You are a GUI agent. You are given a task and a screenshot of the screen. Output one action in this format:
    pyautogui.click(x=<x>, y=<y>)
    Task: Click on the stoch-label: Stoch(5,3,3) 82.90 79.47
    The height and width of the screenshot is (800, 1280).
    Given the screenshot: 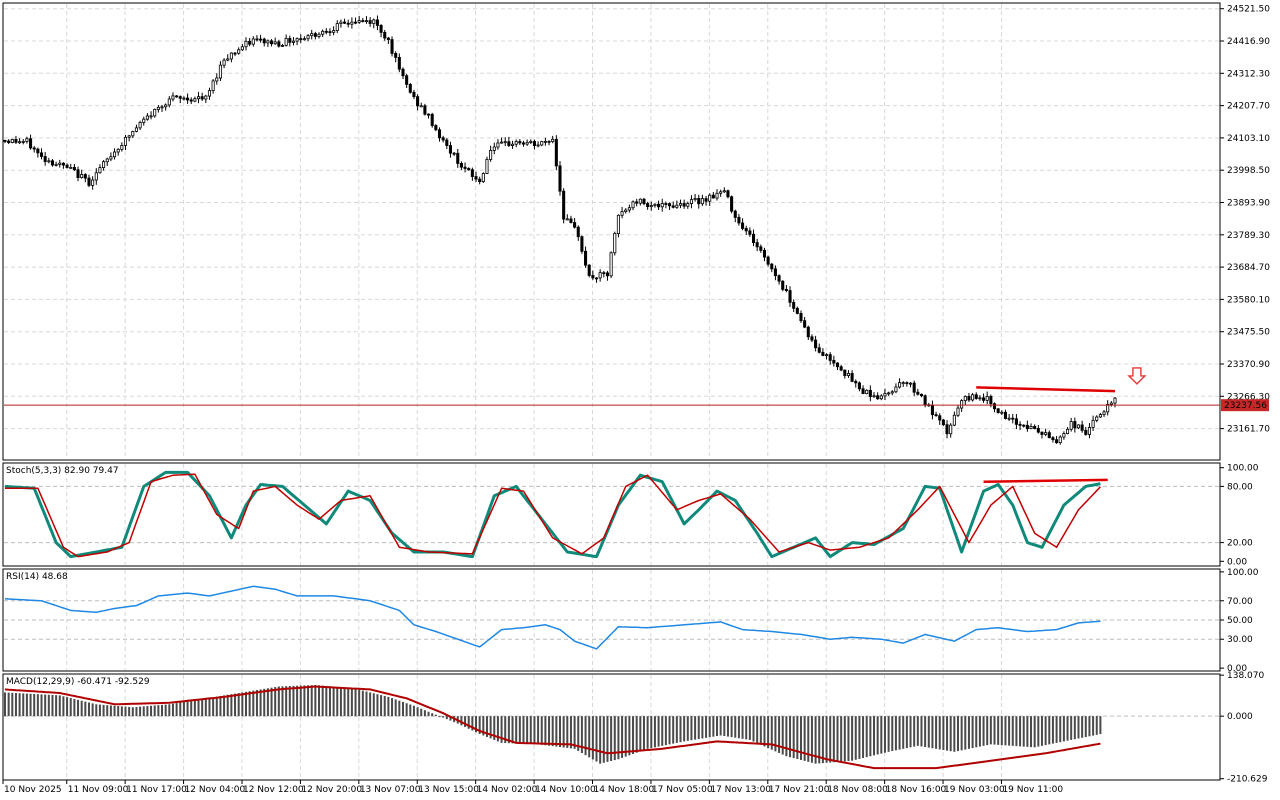 What is the action you would take?
    pyautogui.click(x=62, y=471)
    